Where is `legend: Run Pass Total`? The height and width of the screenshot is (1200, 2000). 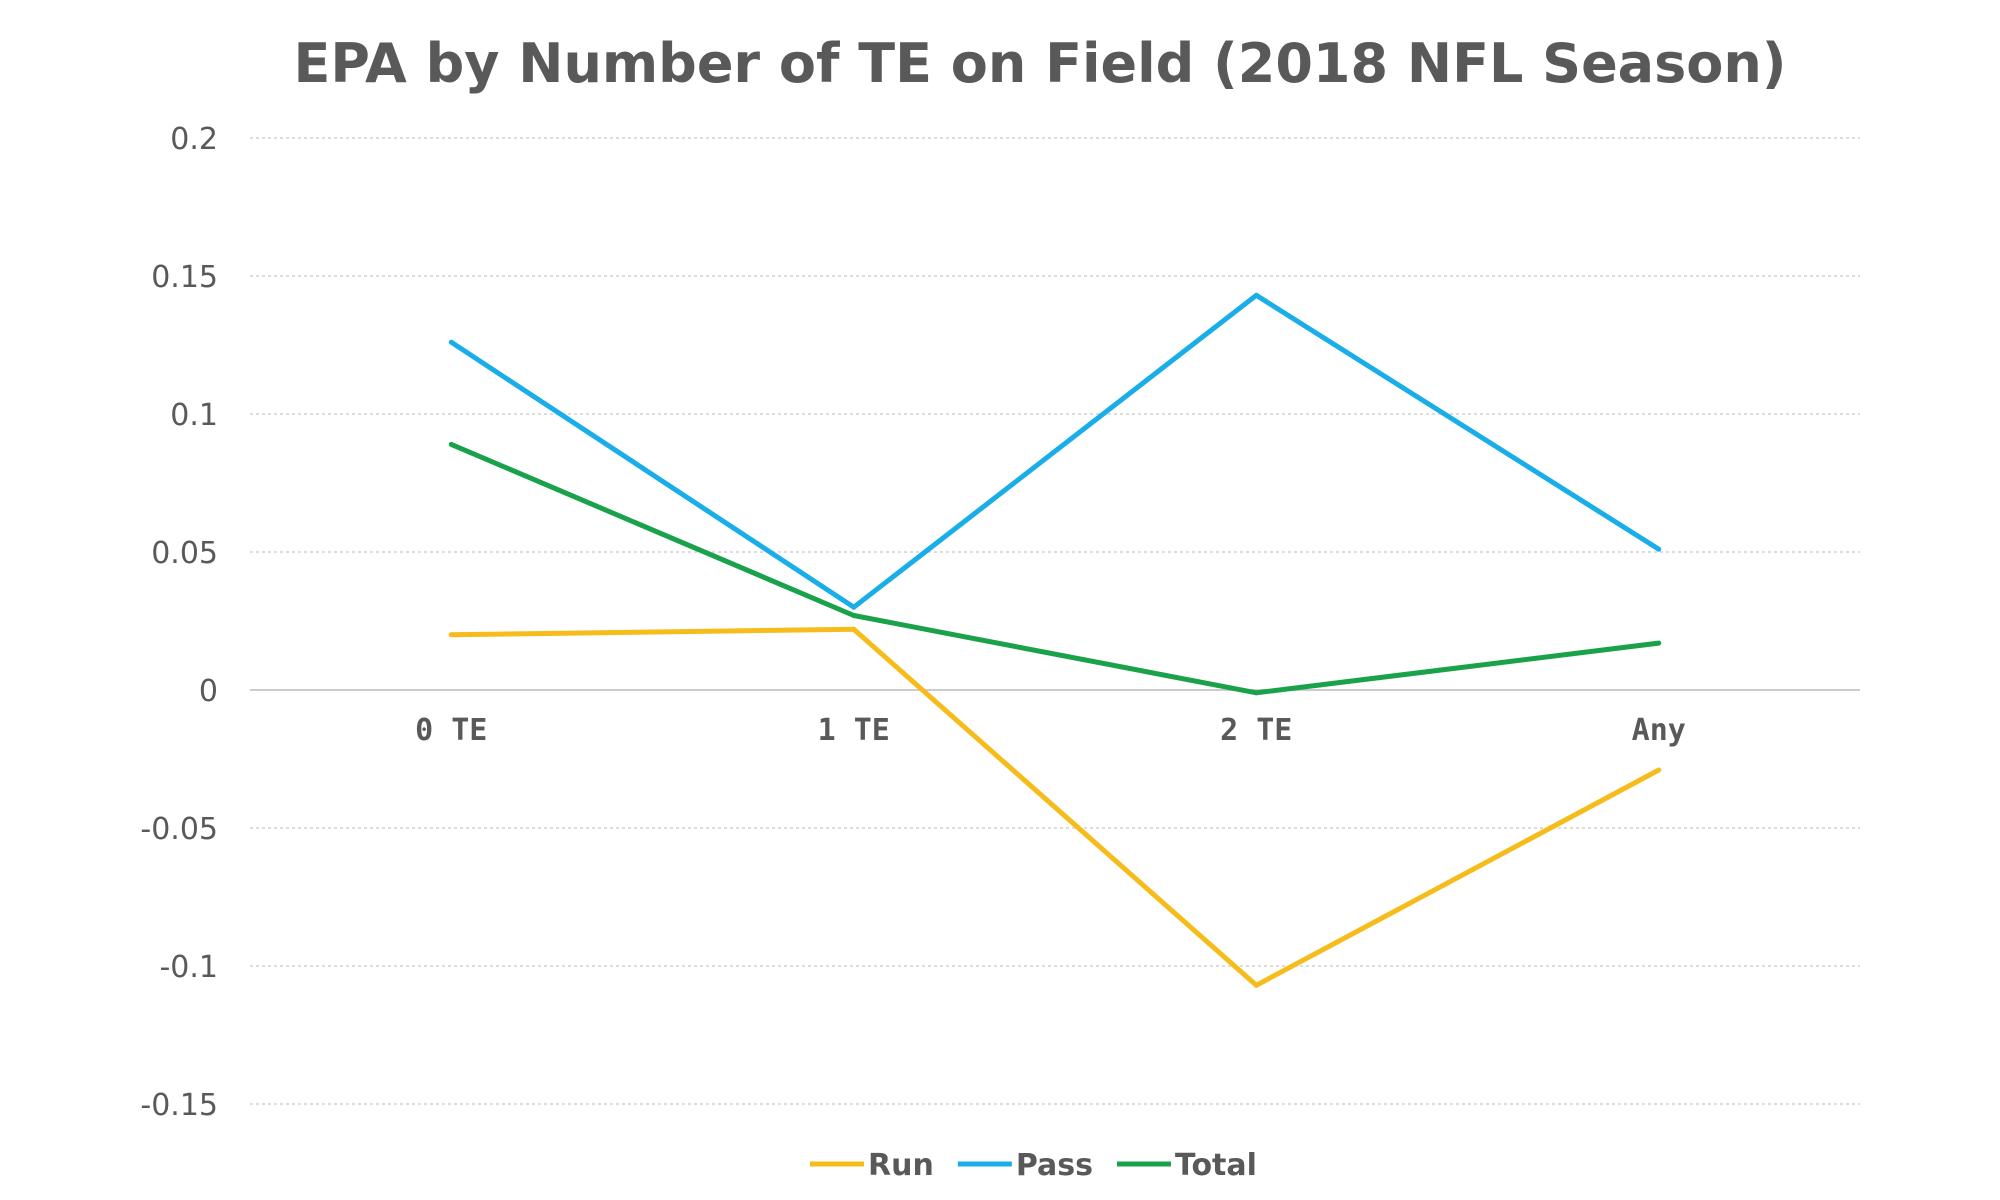
legend: Run Pass Total is located at coordinates (1033, 1165).